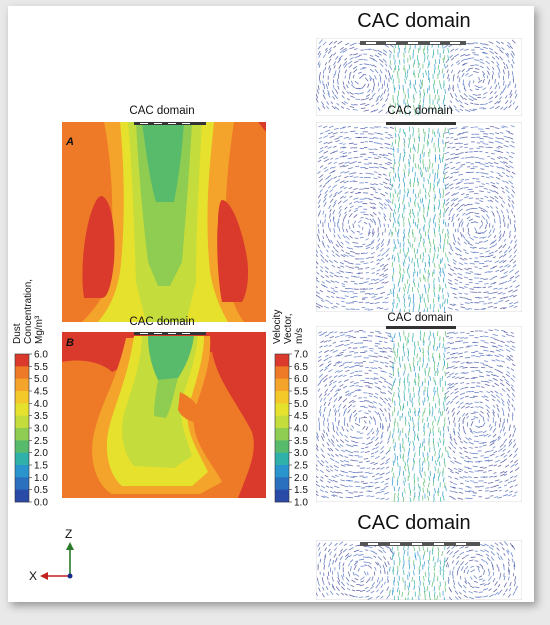 The height and width of the screenshot is (625, 550). Describe the element at coordinates (41, 466) in the screenshot. I see `dust-tick-label: 1.5` at that location.